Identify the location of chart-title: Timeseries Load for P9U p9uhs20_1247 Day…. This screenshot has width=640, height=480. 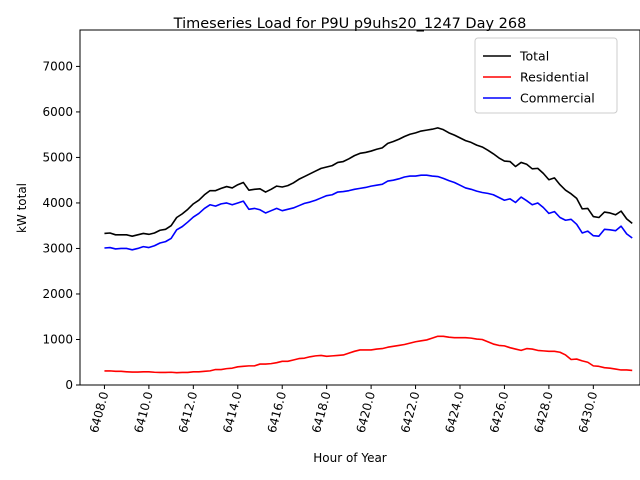
(350, 24).